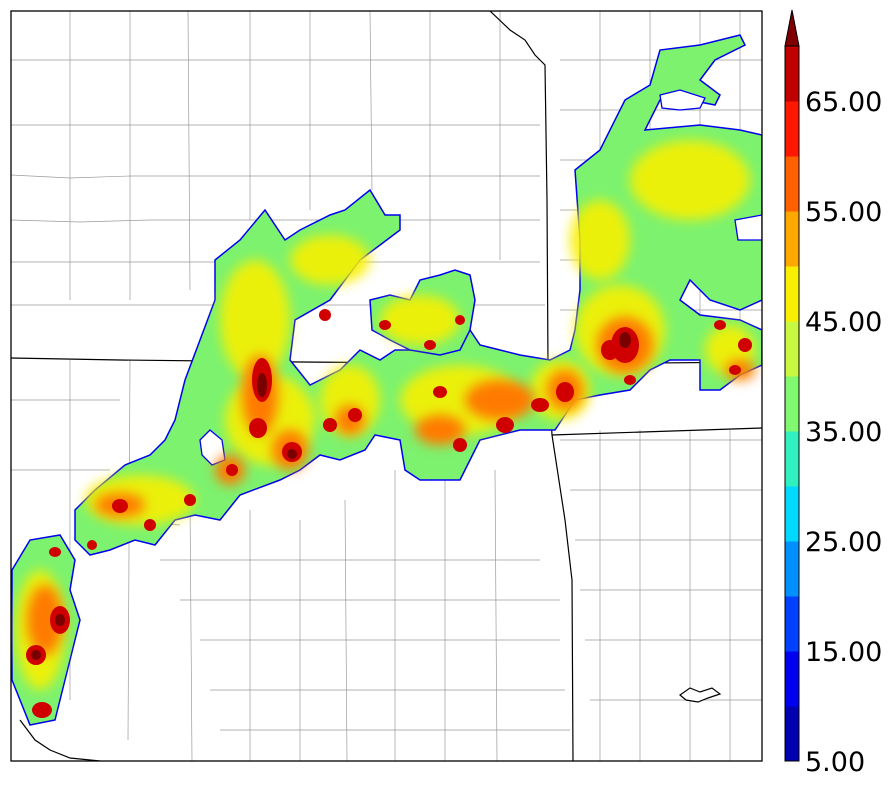 Image resolution: width=894 pixels, height=785 pixels. Describe the element at coordinates (843, 542) in the screenshot. I see `colorbar-tick-label: 25.00` at that location.